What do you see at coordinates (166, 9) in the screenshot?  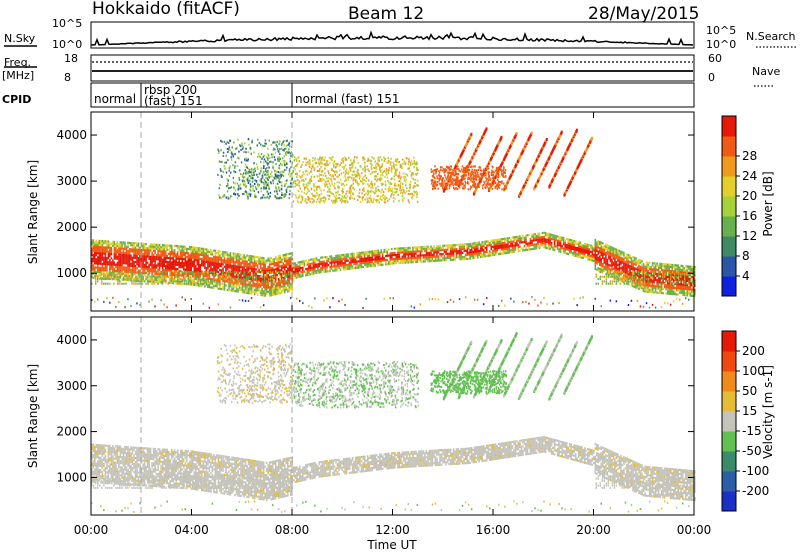 I see `station-title: Hokkaido (fitACF)` at bounding box center [166, 9].